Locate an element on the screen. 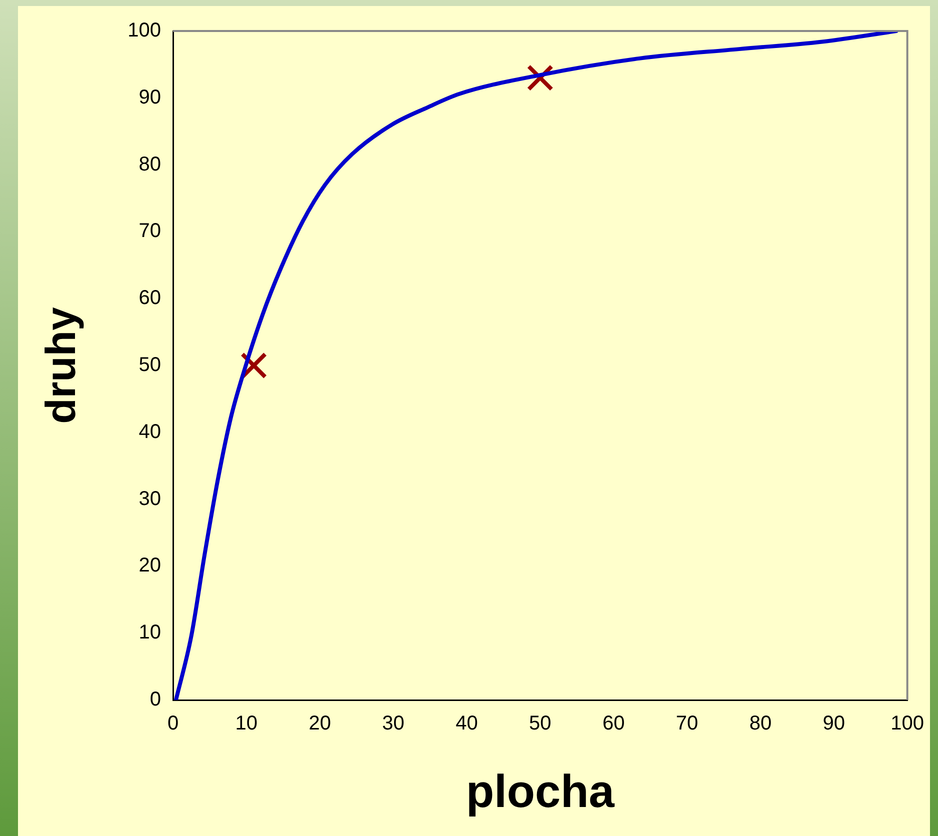 This screenshot has width=938, height=836. x-tick-label: 60 is located at coordinates (613, 723).